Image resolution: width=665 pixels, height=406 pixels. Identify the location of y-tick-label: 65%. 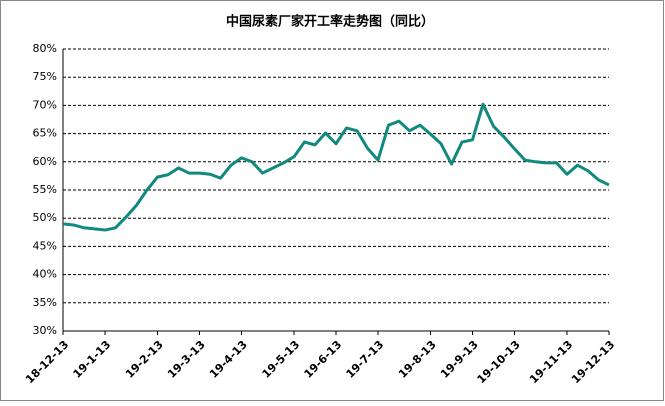
(45, 133).